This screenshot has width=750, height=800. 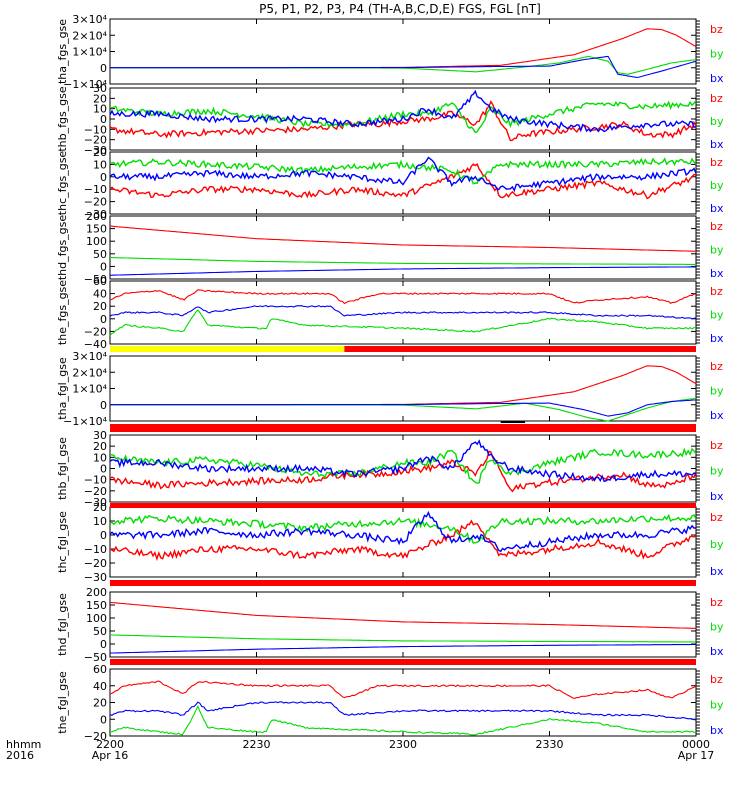 I want to click on y-axis-label: thc_fgs_gse, so click(x=62, y=183).